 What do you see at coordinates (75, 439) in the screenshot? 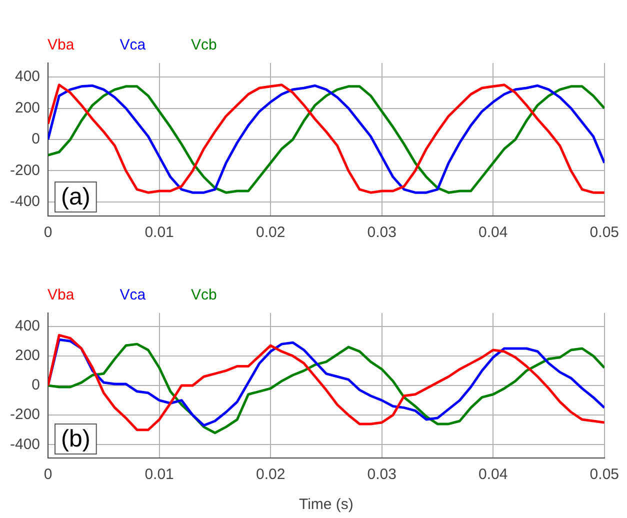
I see `annotation: (b)` at bounding box center [75, 439].